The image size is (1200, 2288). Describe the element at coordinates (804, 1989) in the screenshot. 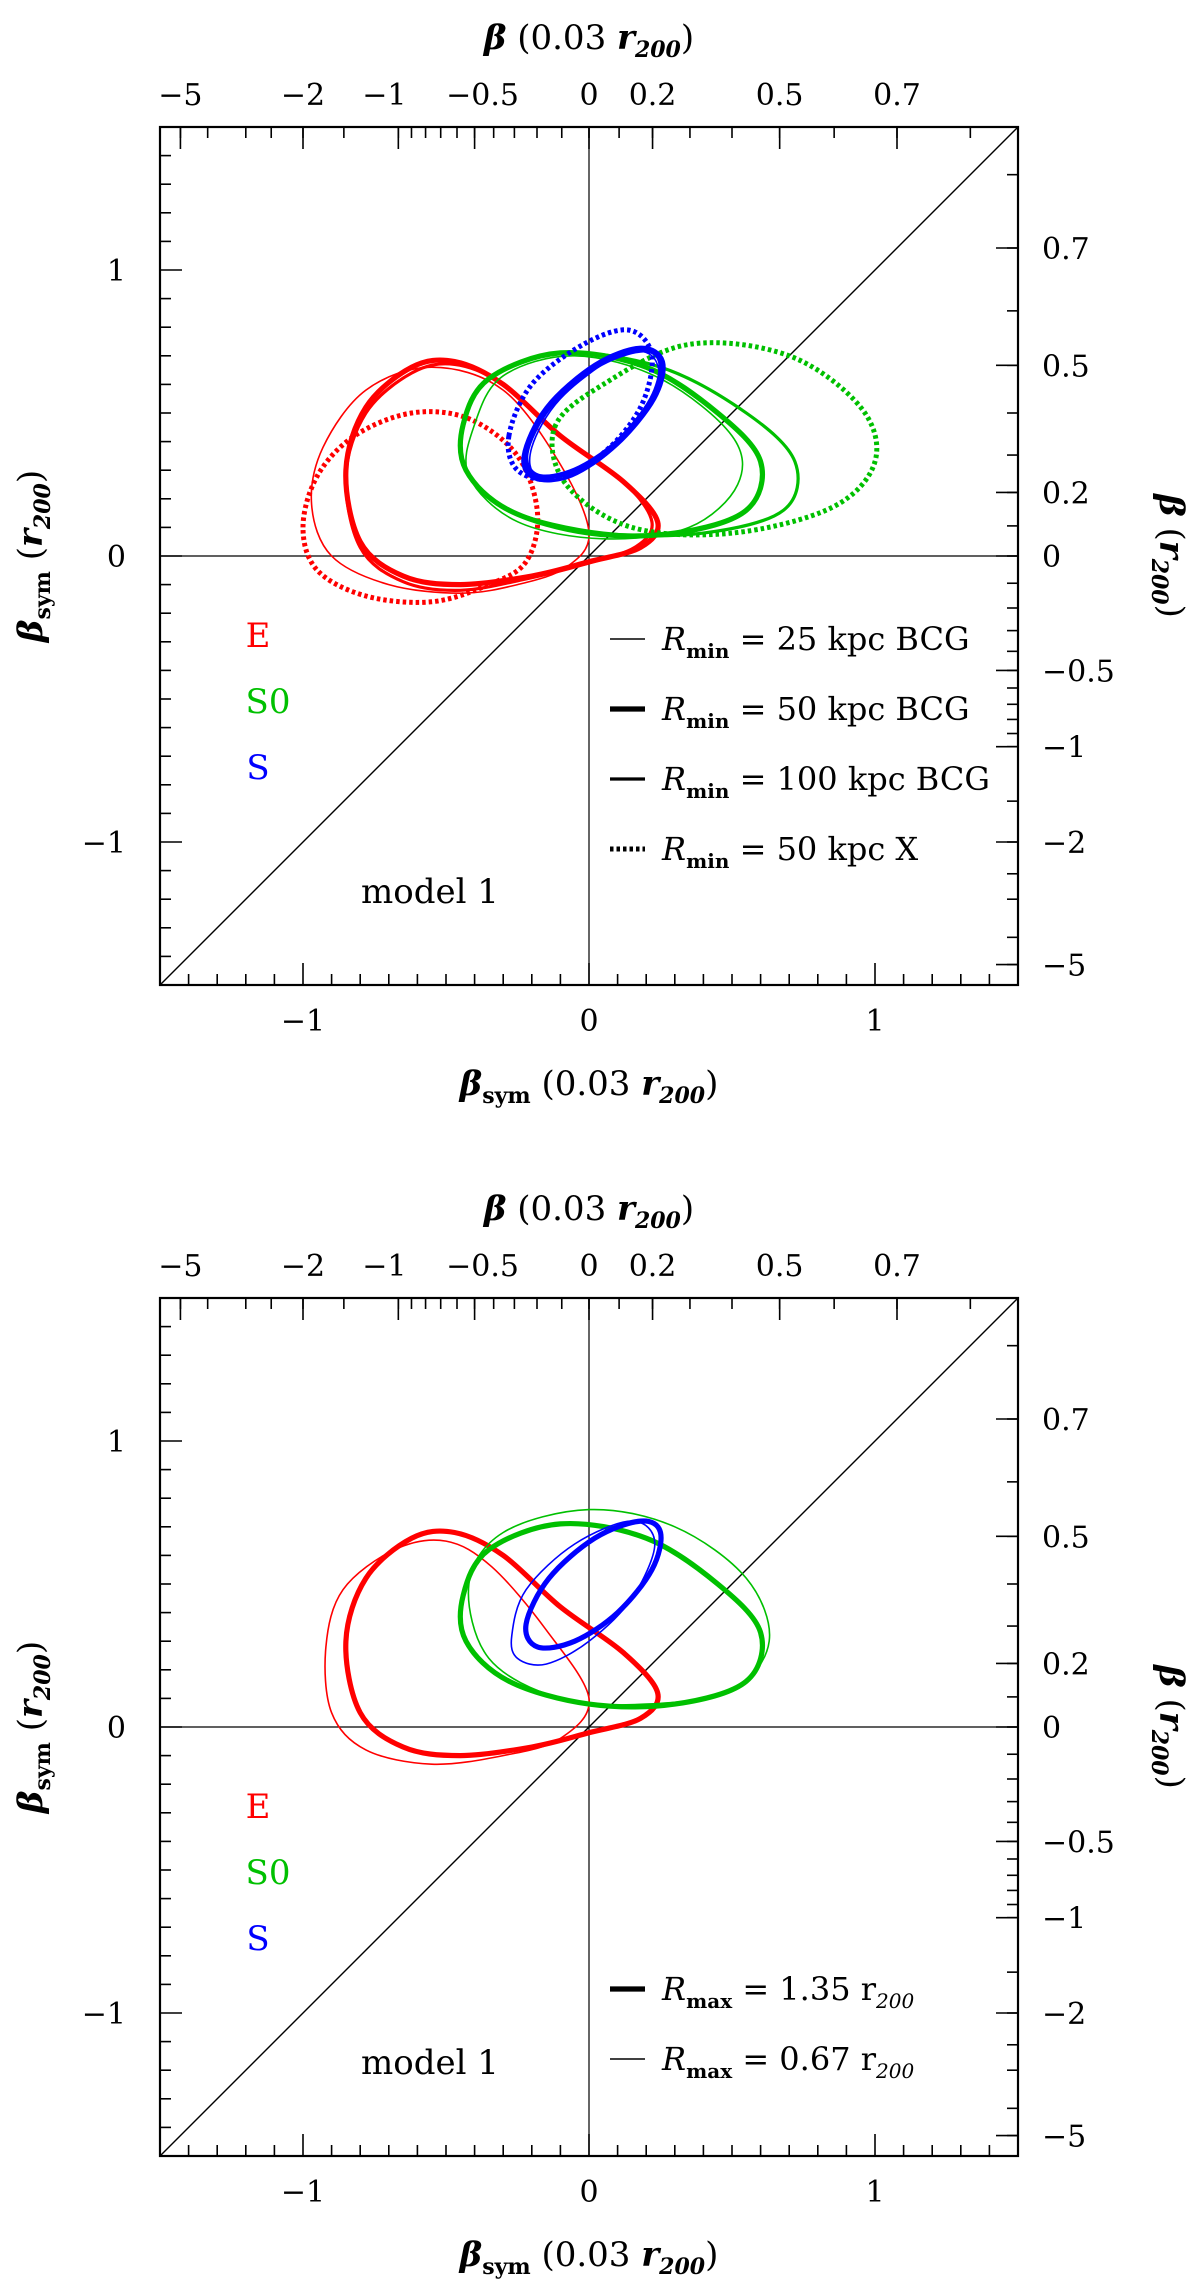

I see `legend-label-rhs: = 1.35 r` at that location.